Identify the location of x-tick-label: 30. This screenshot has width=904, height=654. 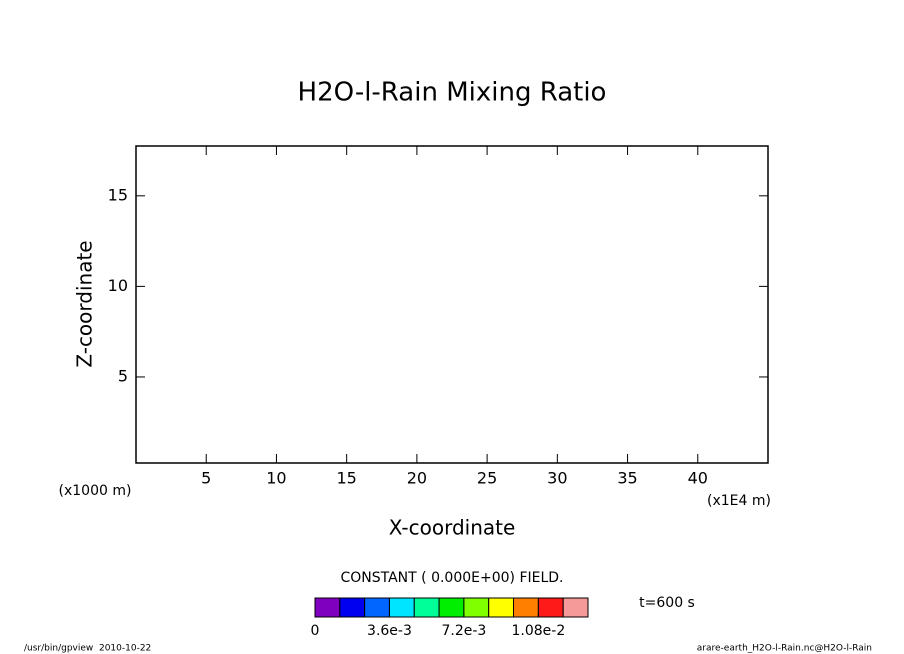
(557, 478).